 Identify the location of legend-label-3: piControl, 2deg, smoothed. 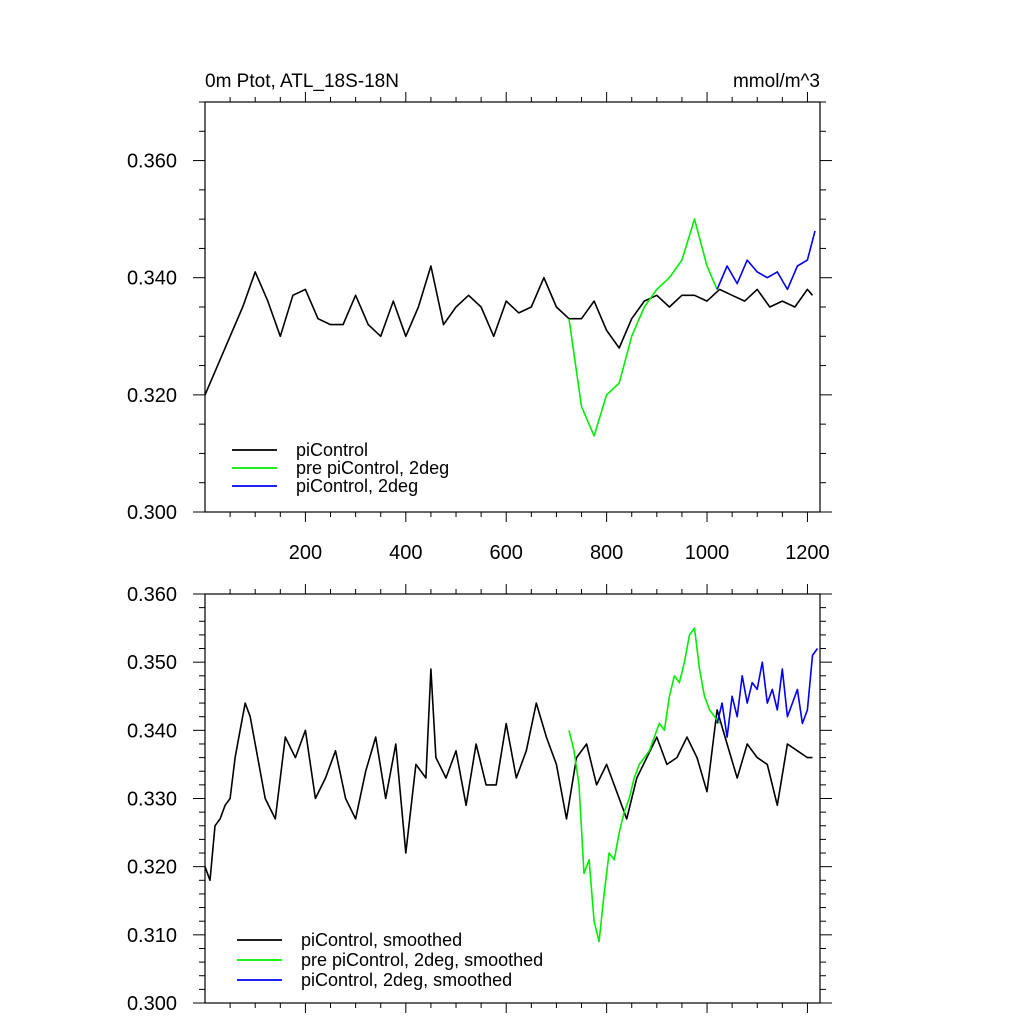
(406, 980).